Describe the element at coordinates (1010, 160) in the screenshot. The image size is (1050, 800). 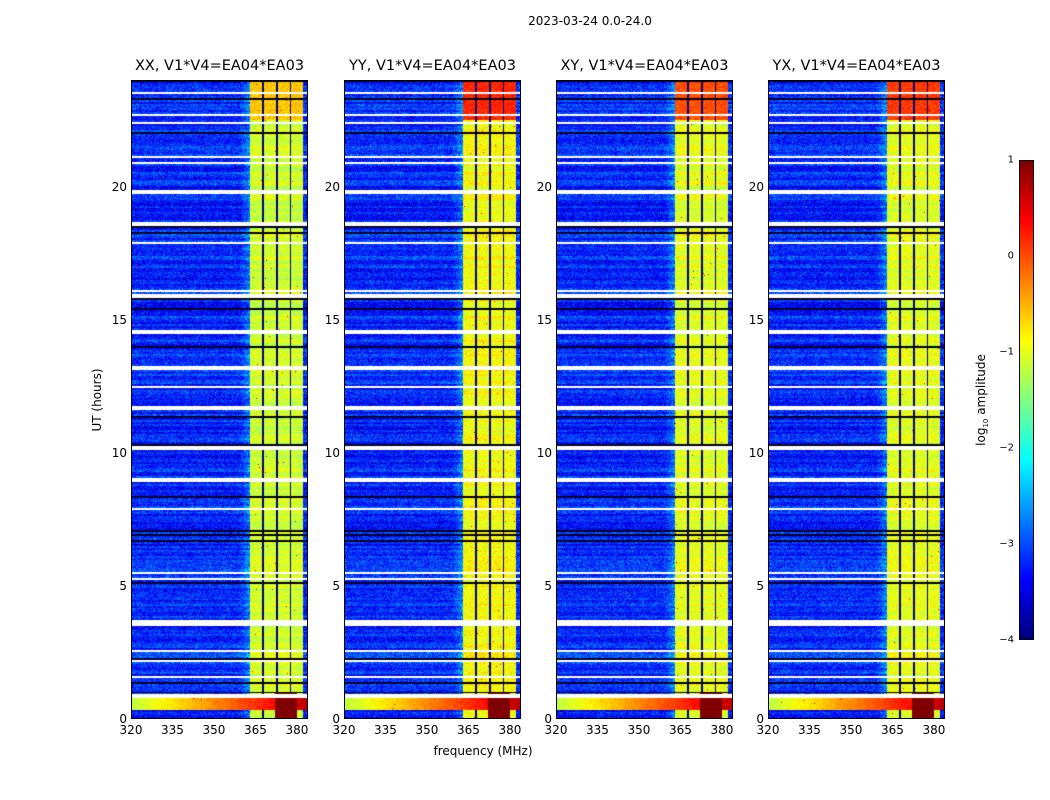
I see `colorbar-tick-label: 1` at that location.